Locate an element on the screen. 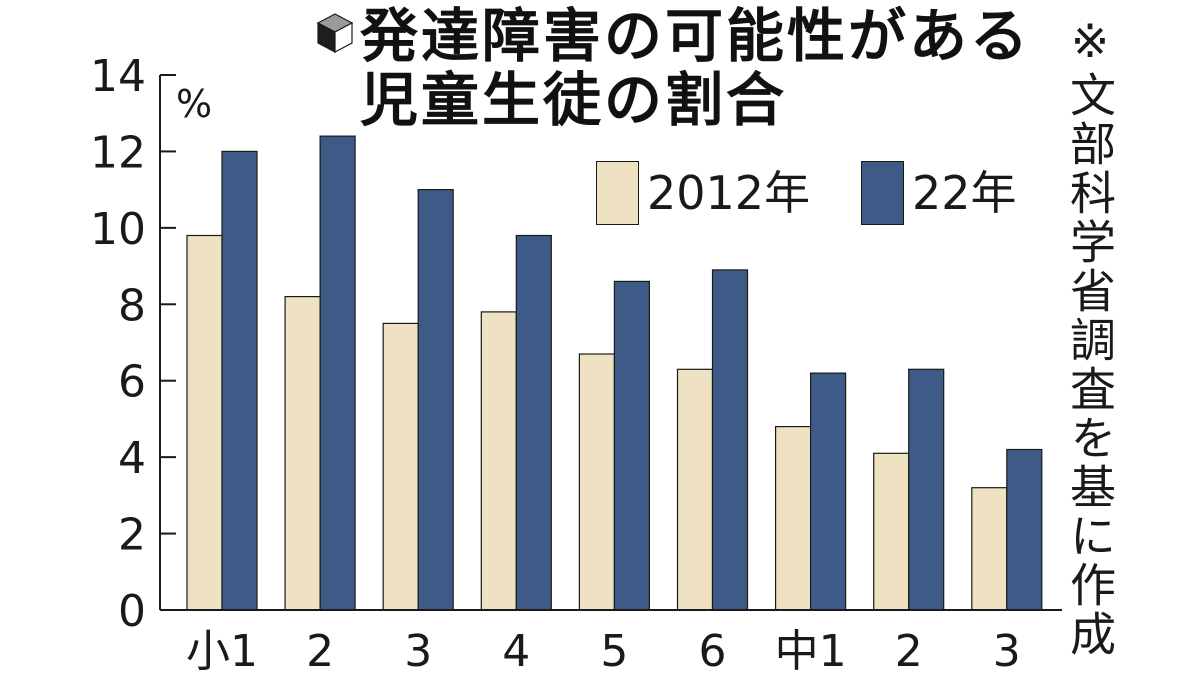 This screenshot has width=1200, height=675. y-tick-label: 0 is located at coordinates (132, 611).